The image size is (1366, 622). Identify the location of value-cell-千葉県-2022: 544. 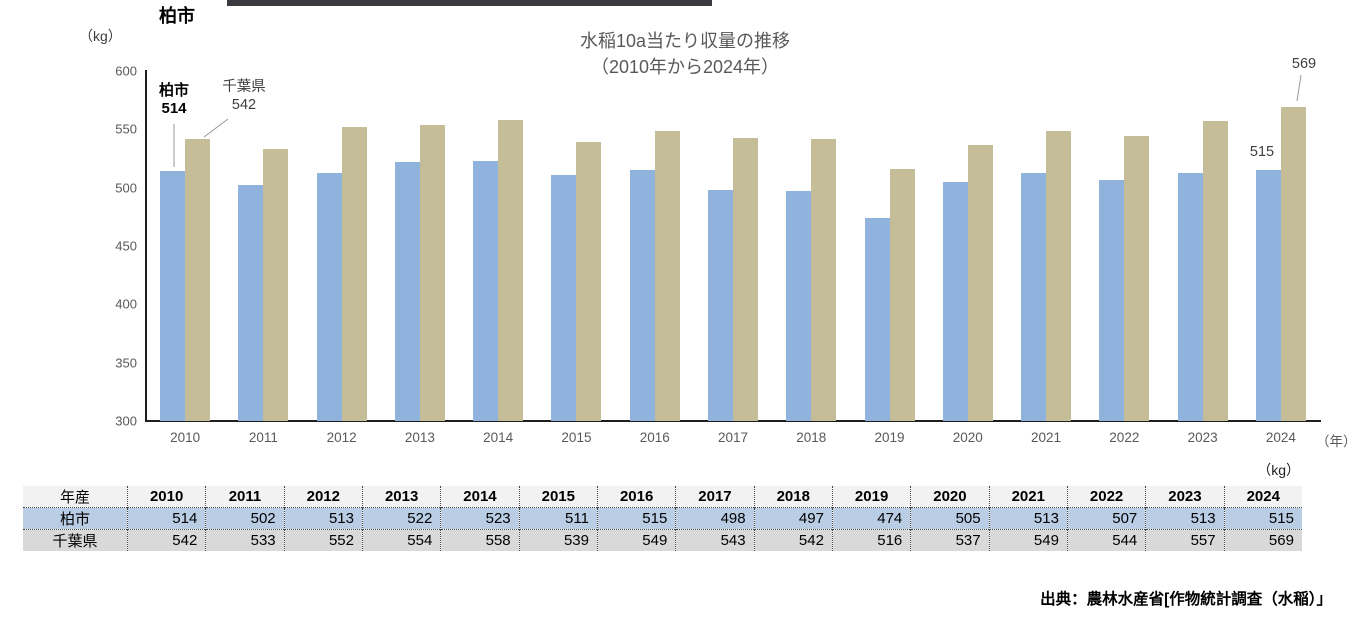
(1106, 540).